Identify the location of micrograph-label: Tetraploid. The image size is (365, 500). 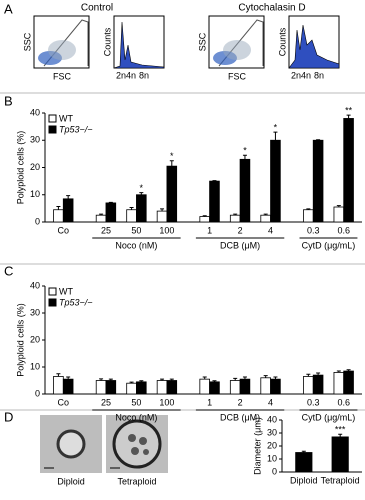
(136, 481).